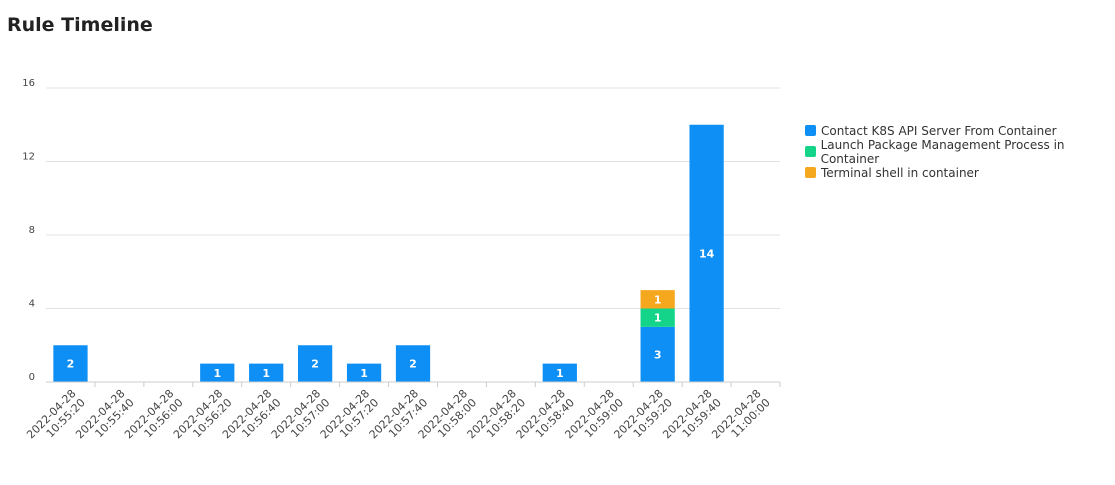 This screenshot has width=1115, height=485. Describe the element at coordinates (399, 419) in the screenshot. I see `x-tick-label: 2022-04-2810:57:40` at that location.